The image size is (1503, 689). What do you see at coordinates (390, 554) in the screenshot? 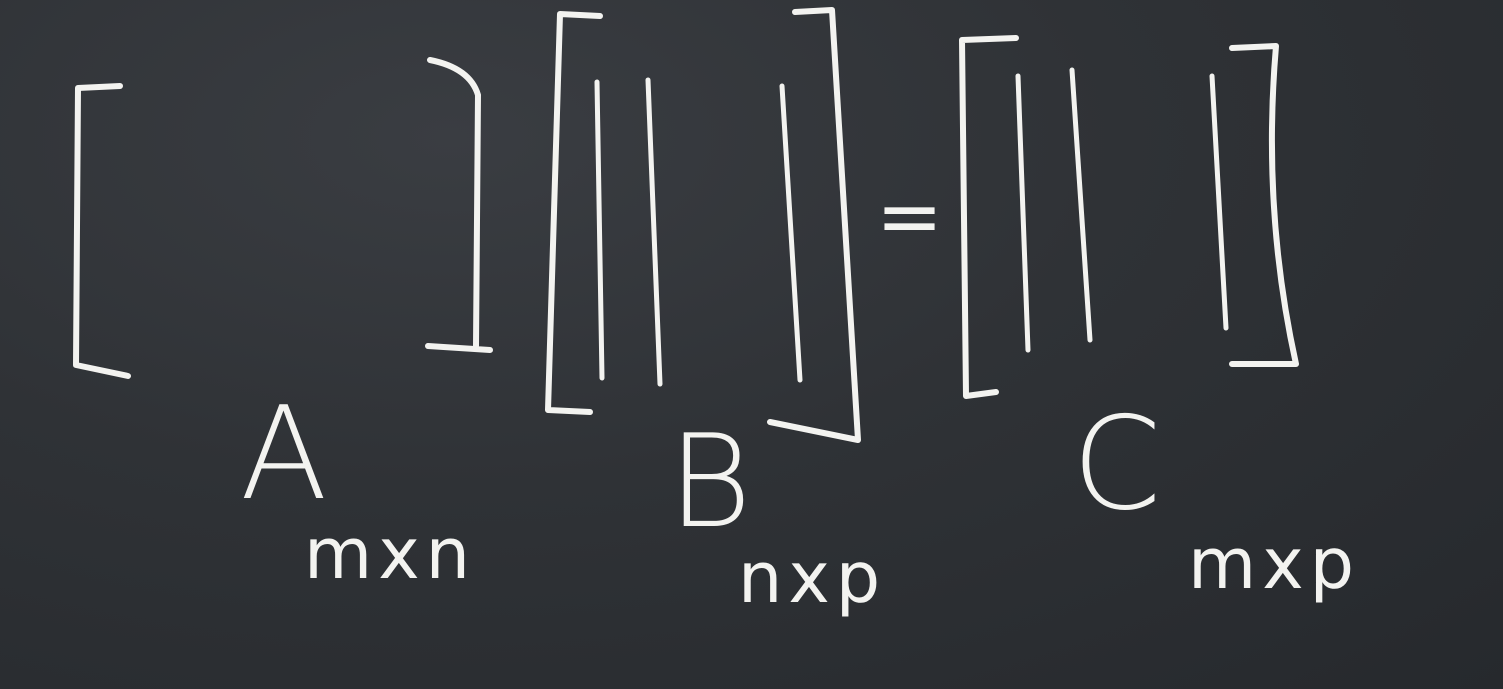
I see `matrix-a-dims: mxn` at bounding box center [390, 554].